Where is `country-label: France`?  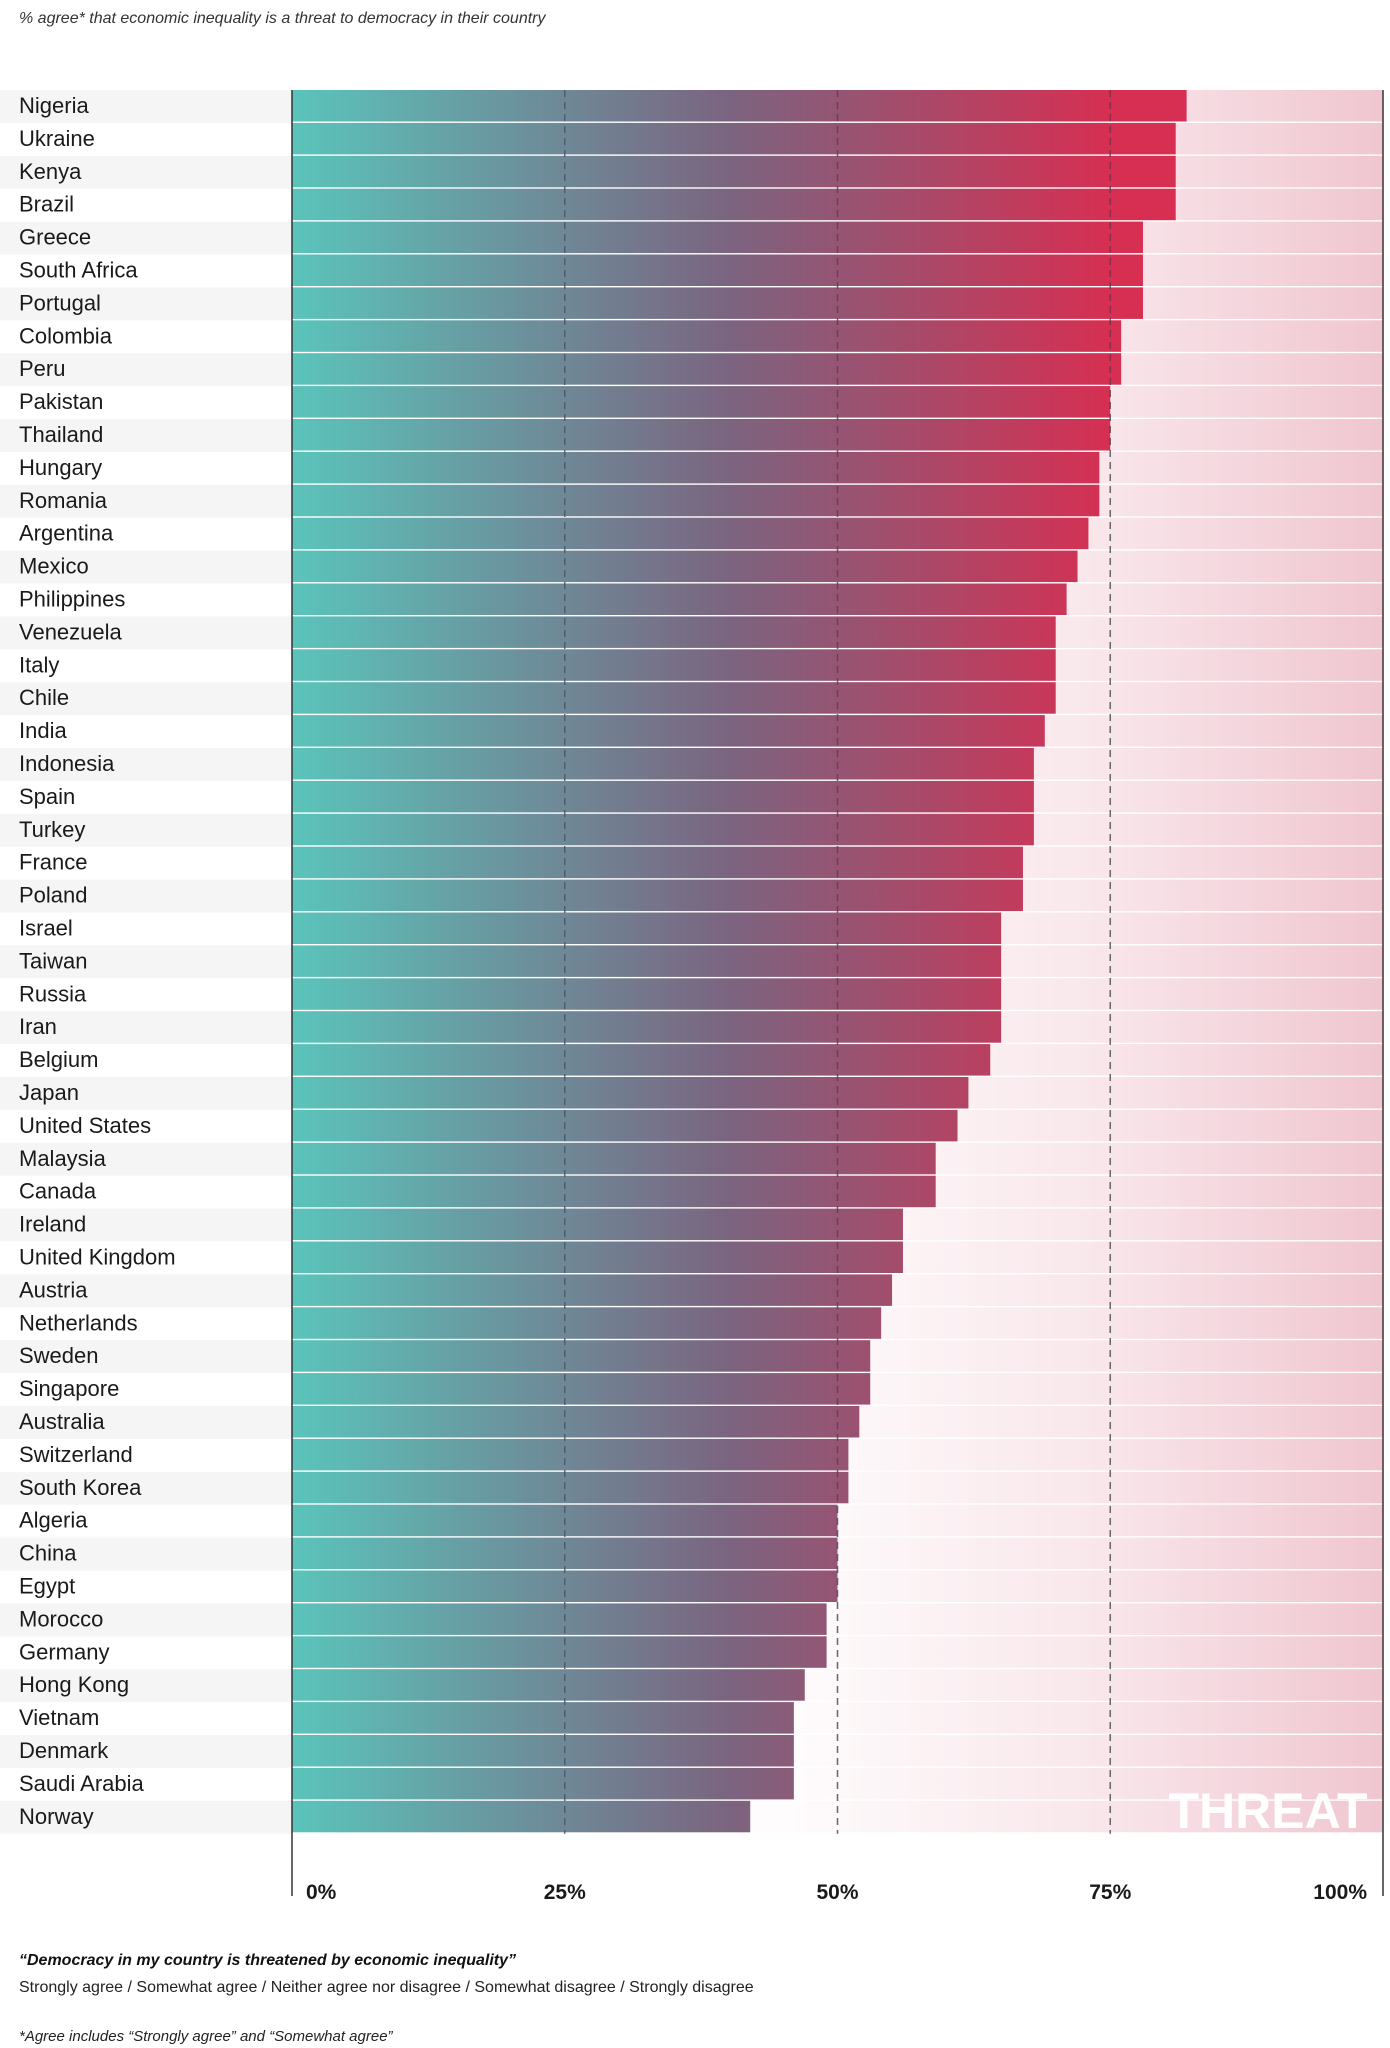
country-label: France is located at coordinates (53, 862).